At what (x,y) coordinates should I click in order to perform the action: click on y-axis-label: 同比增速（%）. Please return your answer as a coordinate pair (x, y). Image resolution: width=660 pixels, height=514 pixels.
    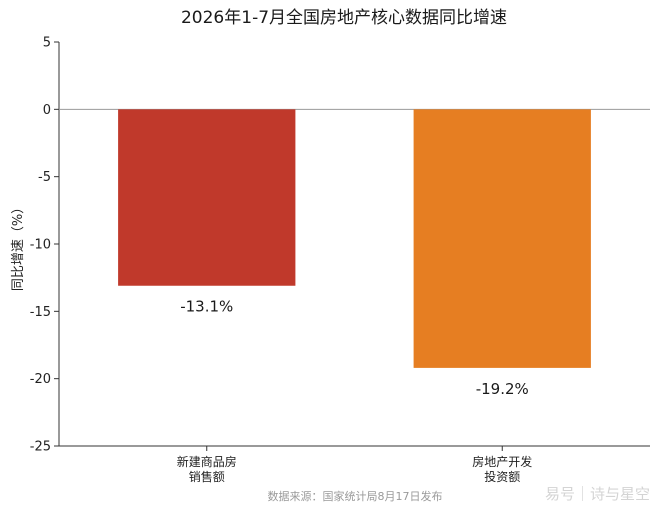
    Looking at the image, I should click on (18, 246).